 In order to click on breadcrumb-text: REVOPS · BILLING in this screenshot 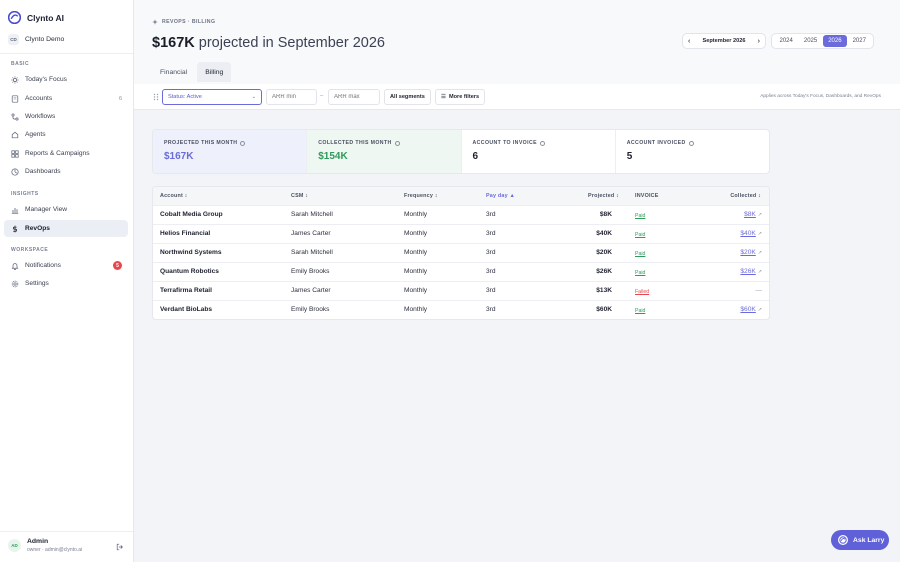, I will do `click(189, 22)`.